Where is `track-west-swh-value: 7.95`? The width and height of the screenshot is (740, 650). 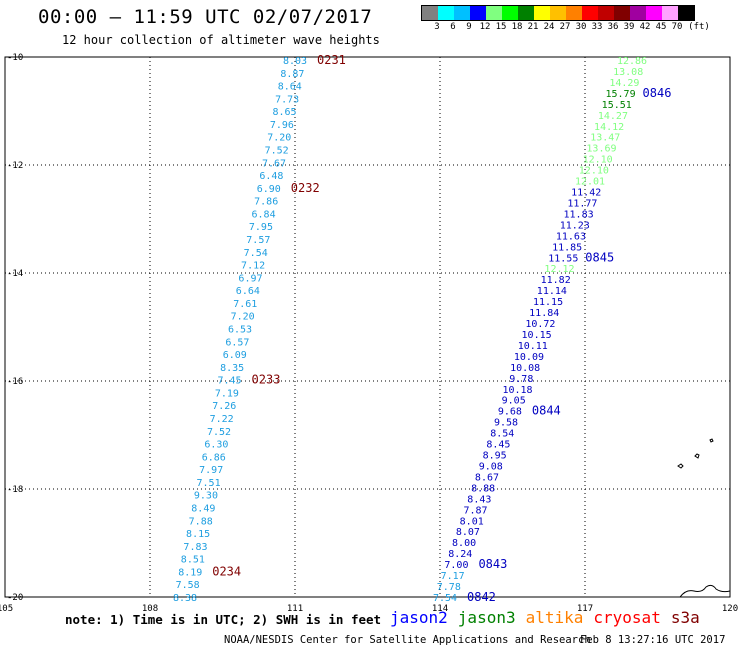
track-west-swh-value: 7.95 is located at coordinates (261, 227).